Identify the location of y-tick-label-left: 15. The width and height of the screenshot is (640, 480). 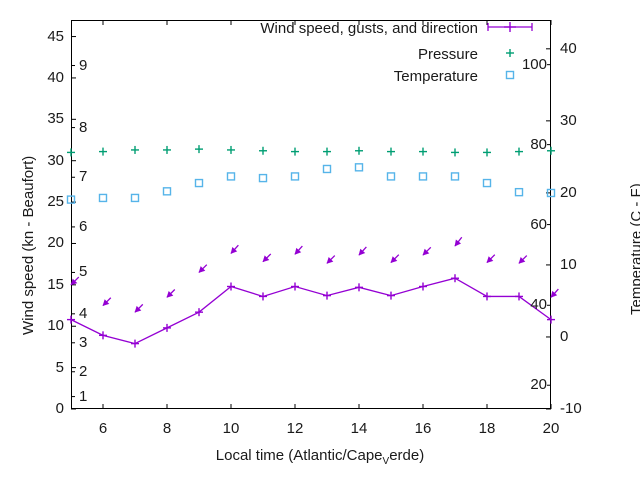
(55, 284).